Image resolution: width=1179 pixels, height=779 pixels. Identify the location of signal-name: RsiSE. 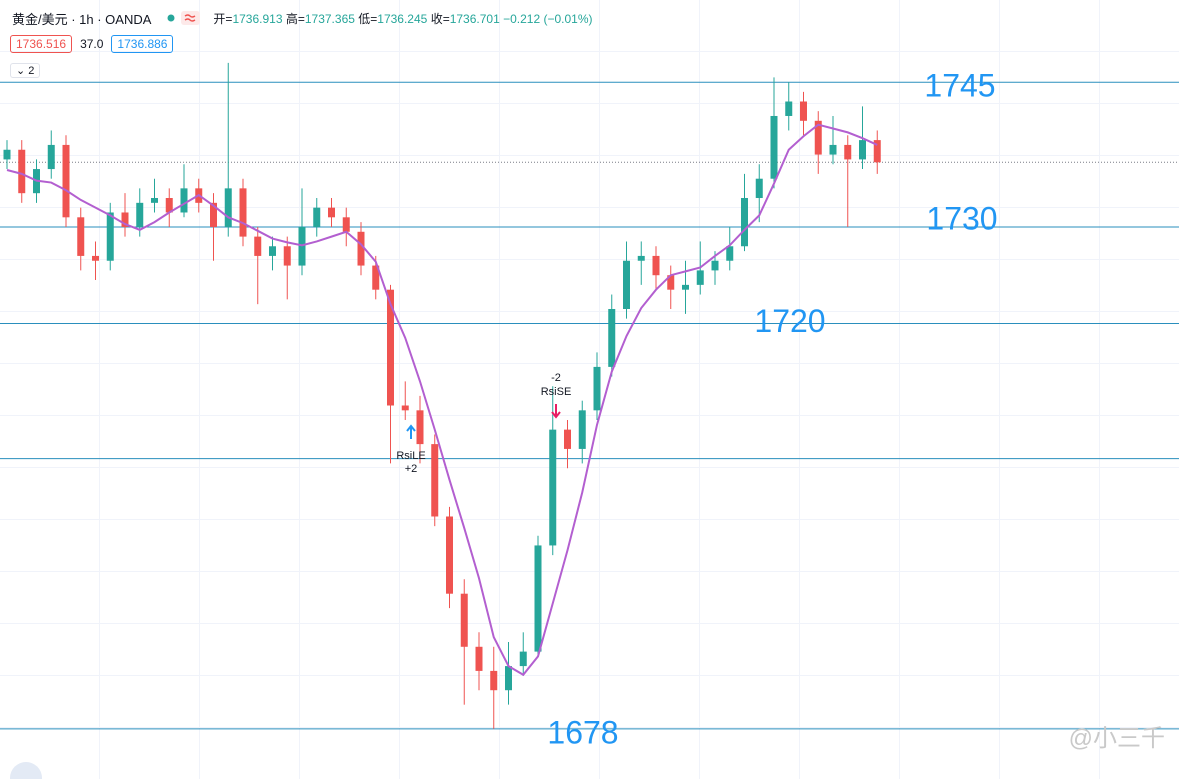
(556, 392).